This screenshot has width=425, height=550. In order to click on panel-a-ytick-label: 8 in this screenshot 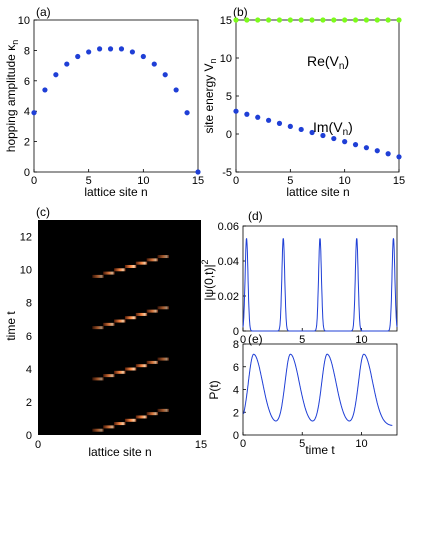, I will do `click(27, 51)`.